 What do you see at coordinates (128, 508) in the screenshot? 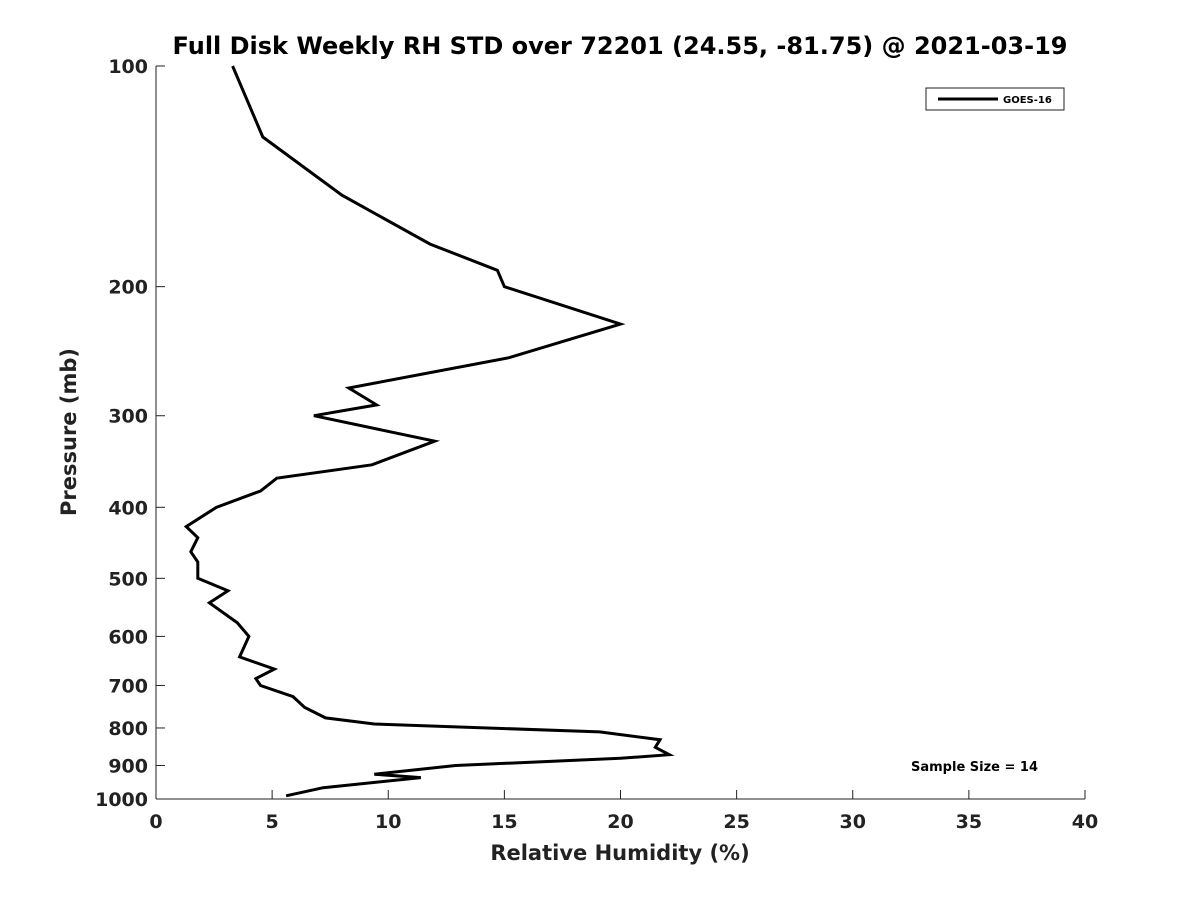
I see `y-tick-label: 400` at bounding box center [128, 508].